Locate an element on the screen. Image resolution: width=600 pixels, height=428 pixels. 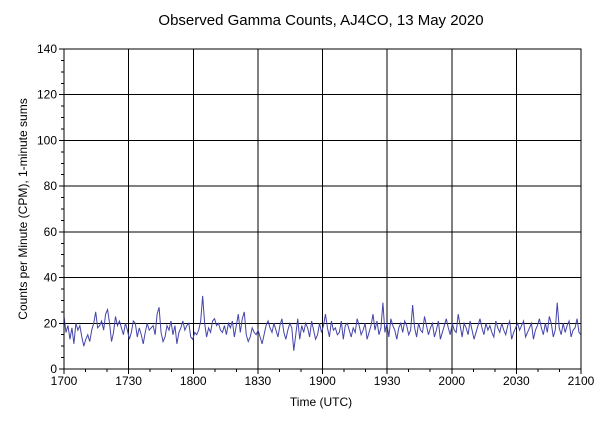
x-axis-label: Time (UTC) is located at coordinates (321, 402).